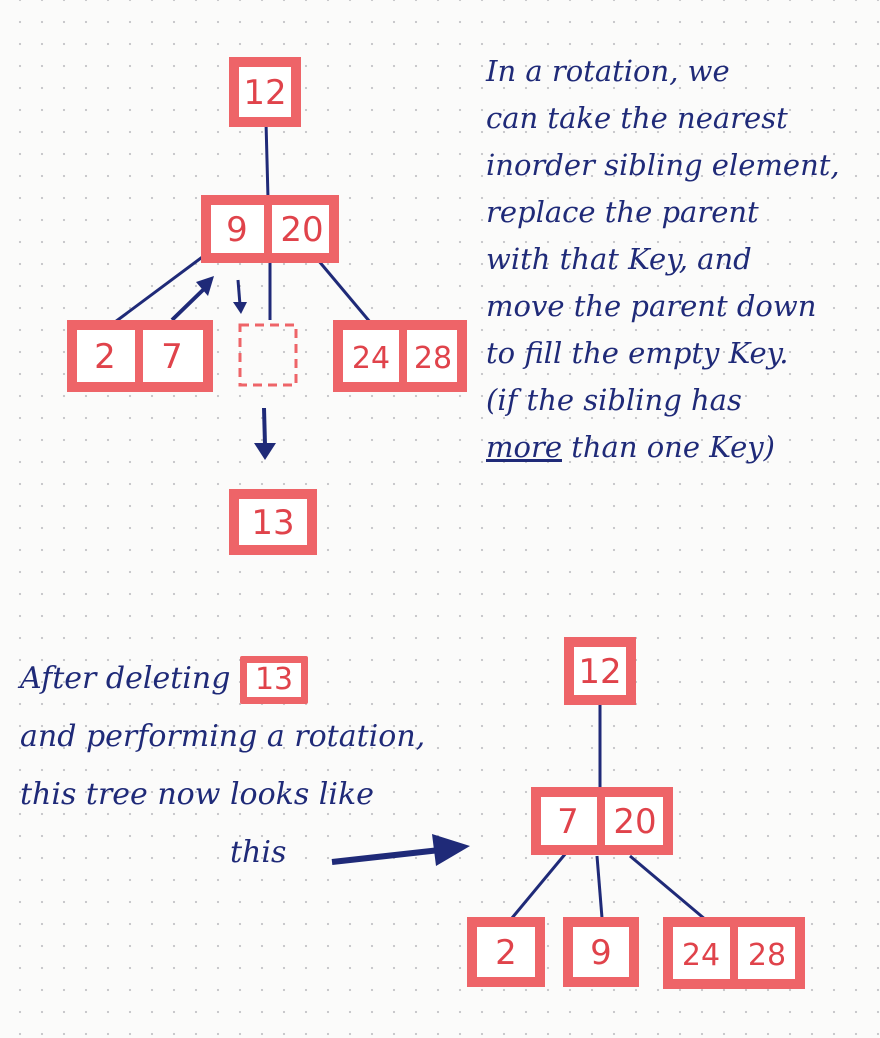 The width and height of the screenshot is (880, 1038). Describe the element at coordinates (239, 292) in the screenshot. I see `rotate-down-arrow` at that location.